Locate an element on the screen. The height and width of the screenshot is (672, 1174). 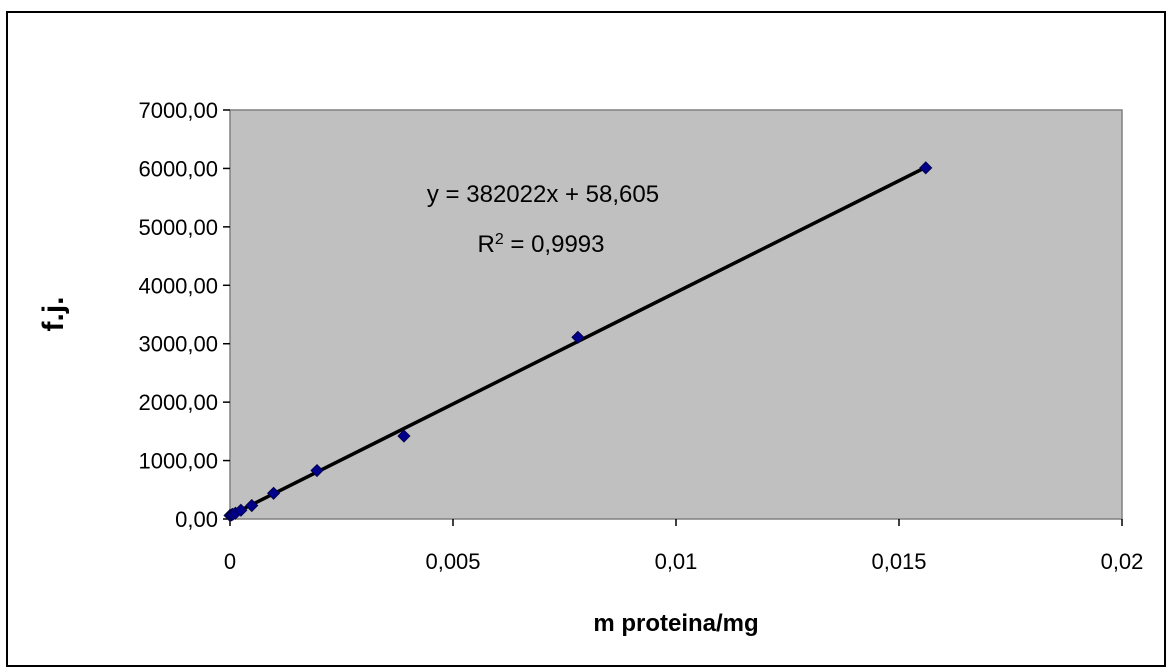
y-tick-label: 6000,00 is located at coordinates (178, 168).